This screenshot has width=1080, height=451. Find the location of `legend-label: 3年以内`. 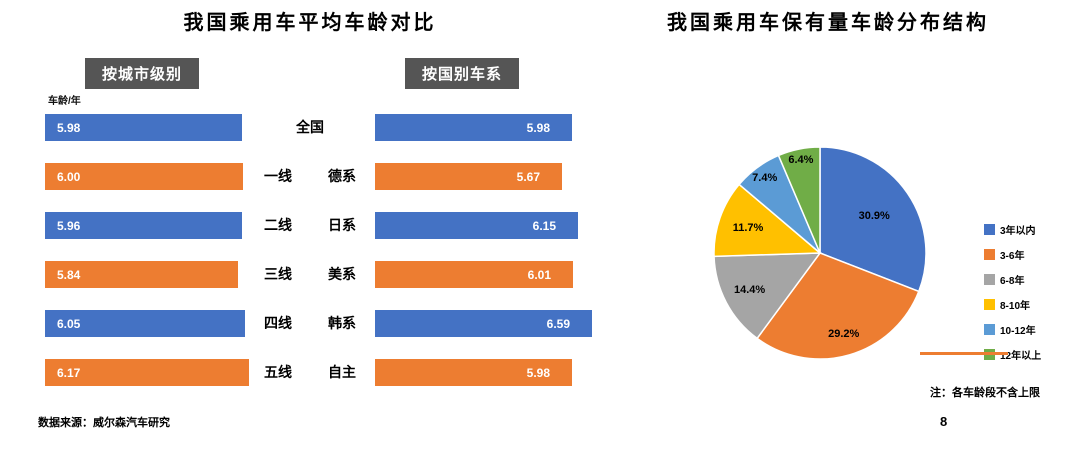

legend-label: 3年以内 is located at coordinates (1018, 231).